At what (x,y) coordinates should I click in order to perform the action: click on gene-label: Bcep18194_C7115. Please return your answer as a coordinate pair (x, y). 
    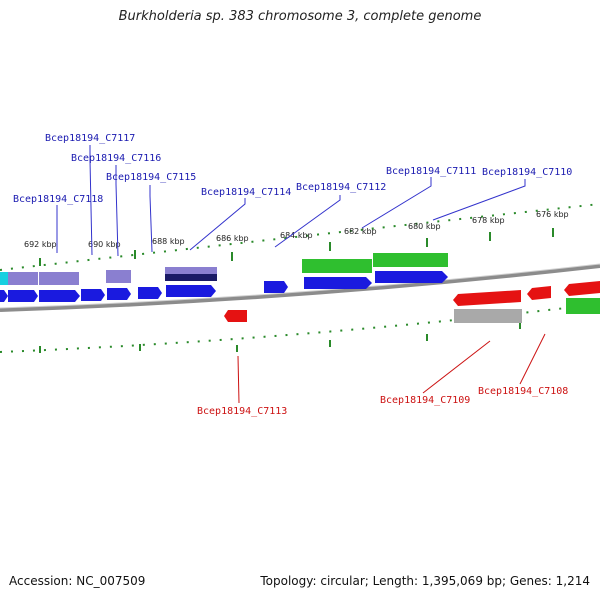
    Looking at the image, I should click on (151, 177).